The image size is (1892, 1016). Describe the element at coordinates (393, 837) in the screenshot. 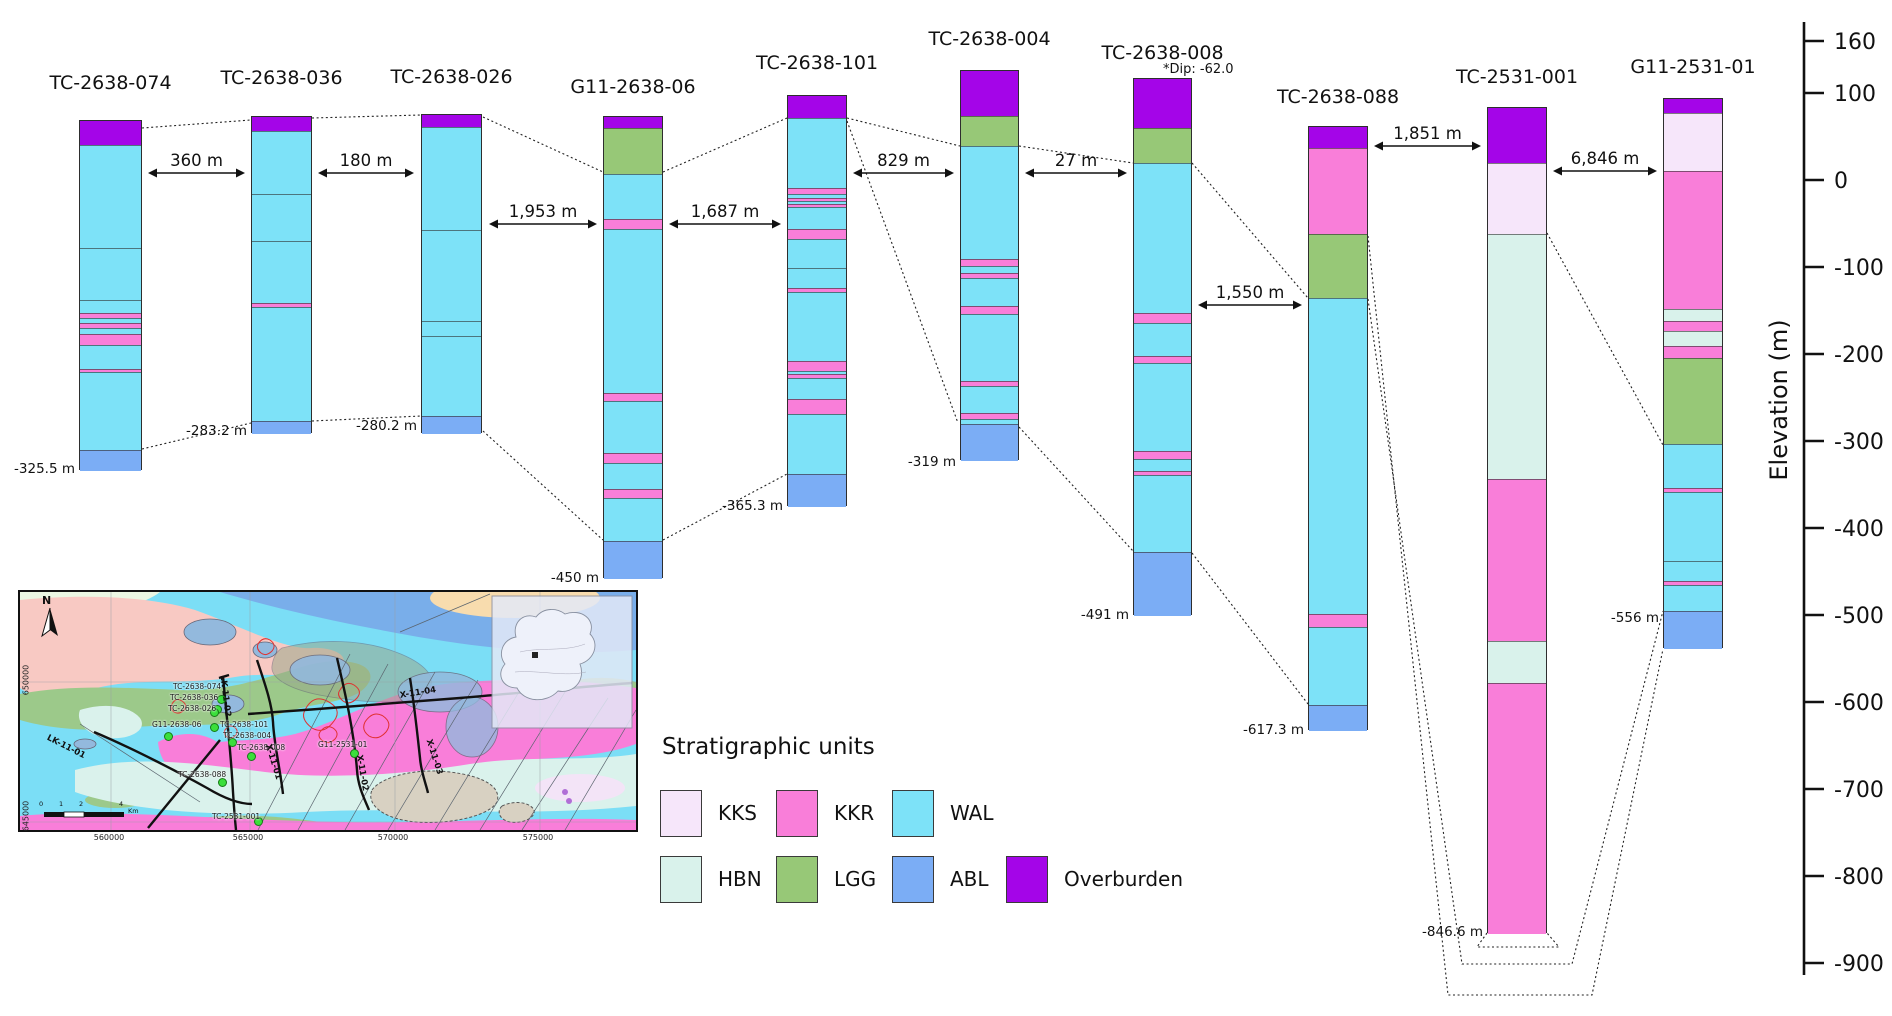

I see `map-coord-label: 570000` at that location.